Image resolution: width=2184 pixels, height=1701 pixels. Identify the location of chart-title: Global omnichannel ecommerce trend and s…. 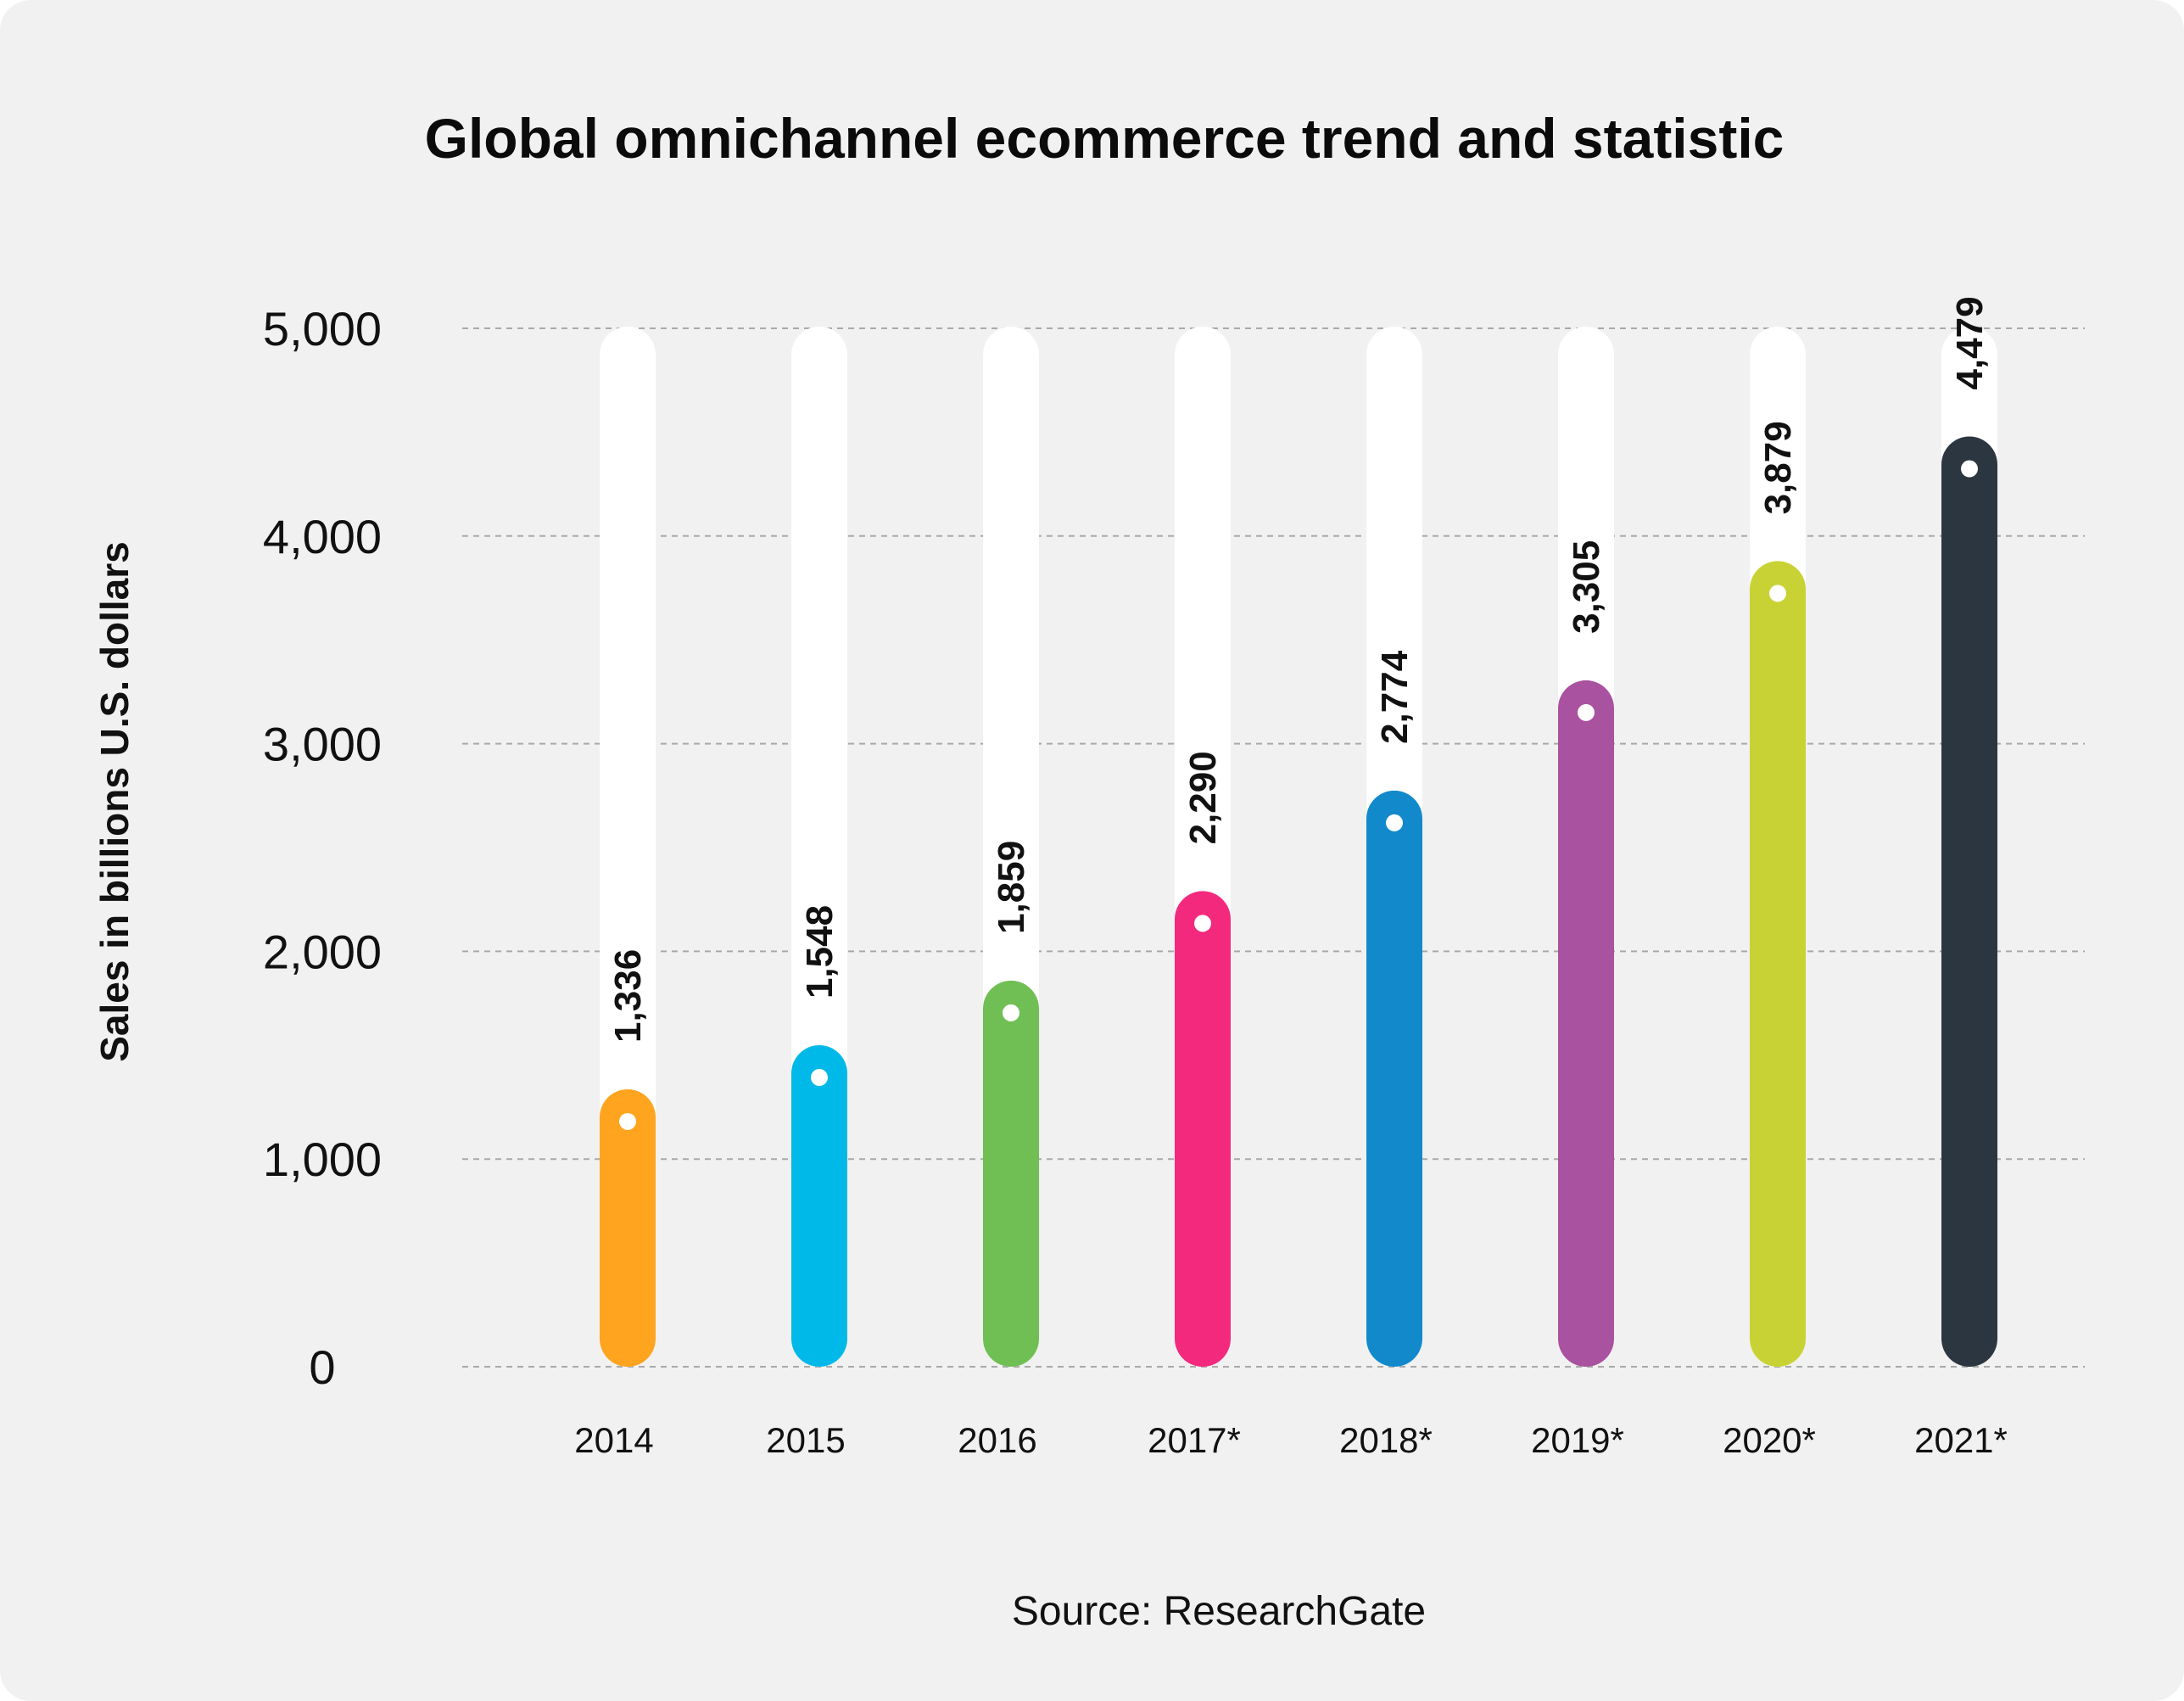
(1105, 138).